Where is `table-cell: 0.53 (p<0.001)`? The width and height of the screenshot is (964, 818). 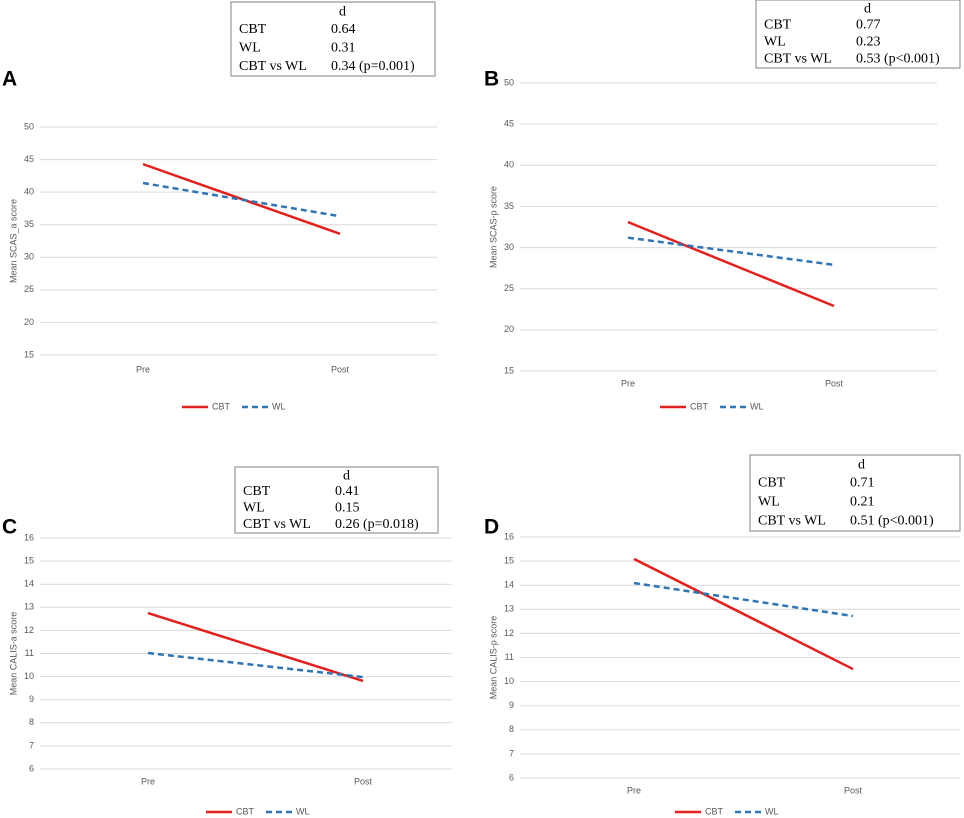 table-cell: 0.53 (p<0.001) is located at coordinates (898, 59).